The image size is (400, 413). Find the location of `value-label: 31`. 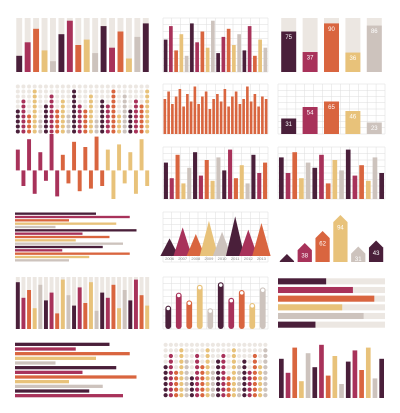

value-label: 31 is located at coordinates (358, 260).